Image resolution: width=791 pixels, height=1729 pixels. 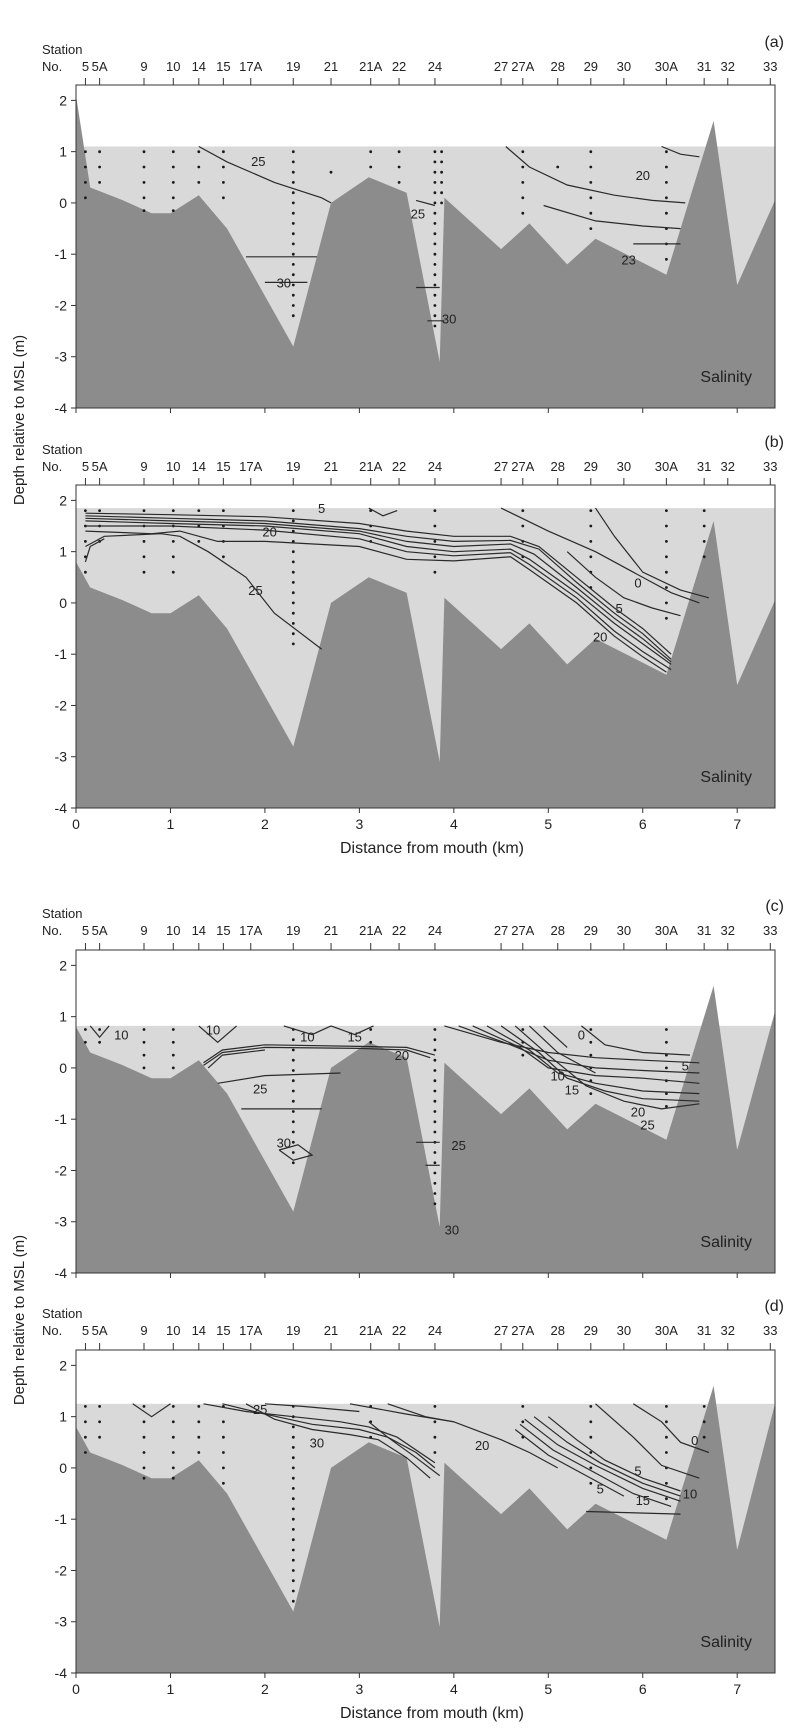 What do you see at coordinates (63, 203) in the screenshot?
I see `y-tick-label: 0` at bounding box center [63, 203].